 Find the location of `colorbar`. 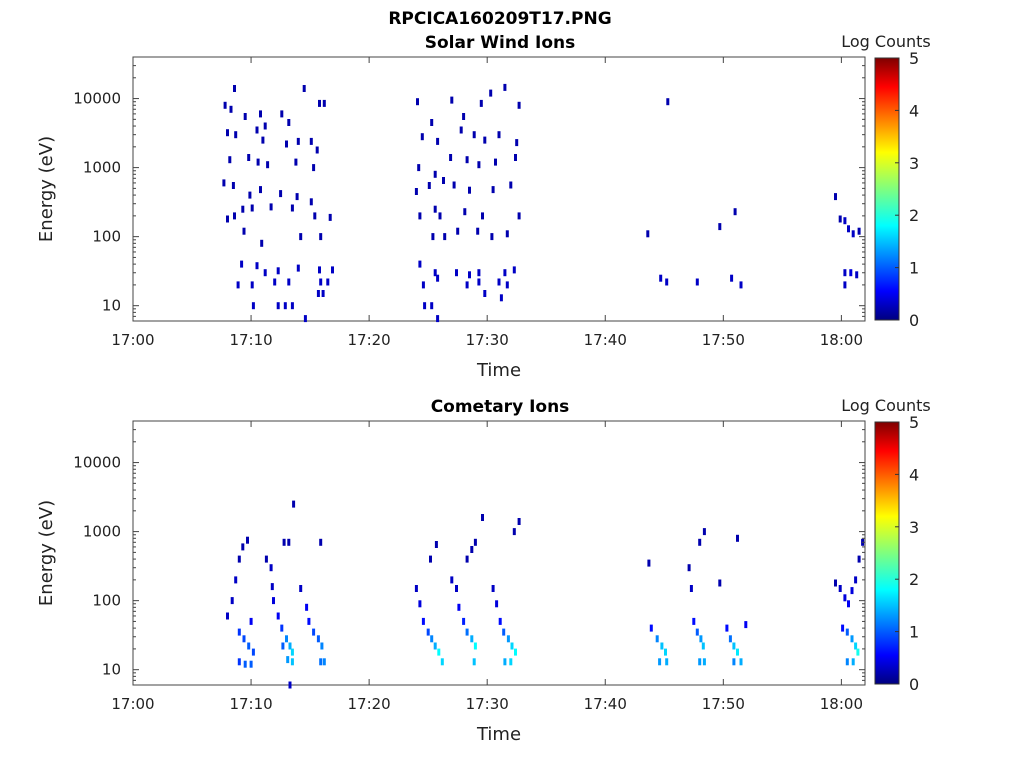

colorbar is located at coordinates (887, 189).